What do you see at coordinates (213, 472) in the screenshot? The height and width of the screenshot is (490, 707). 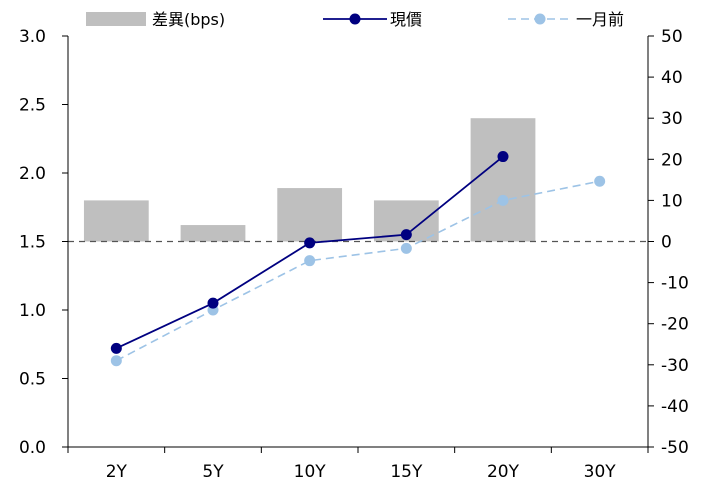 I see `category-label: 5Y` at bounding box center [213, 472].